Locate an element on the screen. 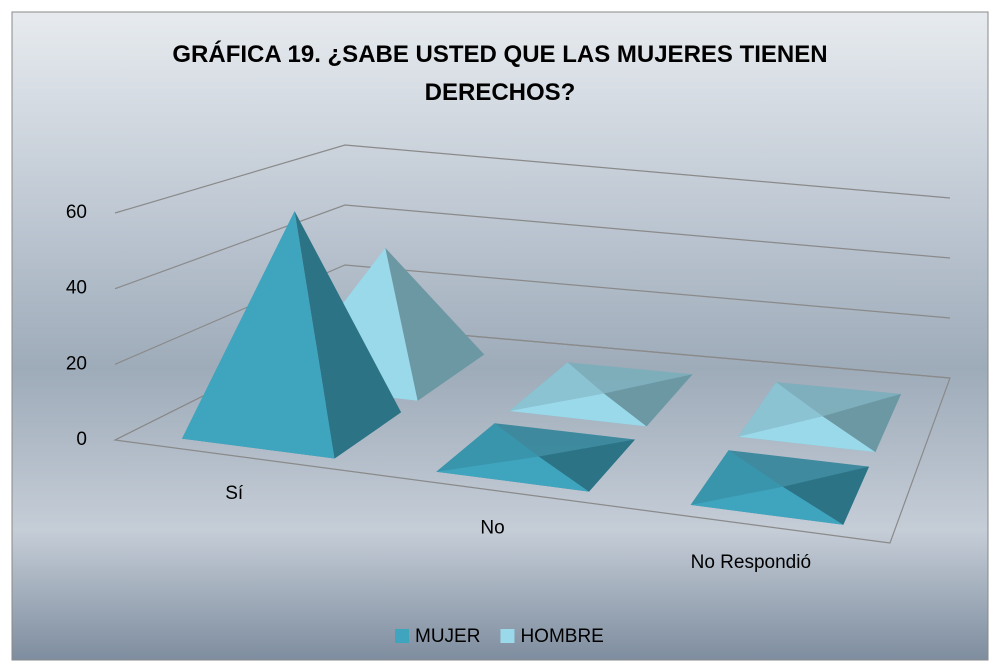 This screenshot has width=1000, height=672. x-tick-label: Sí is located at coordinates (234, 493).